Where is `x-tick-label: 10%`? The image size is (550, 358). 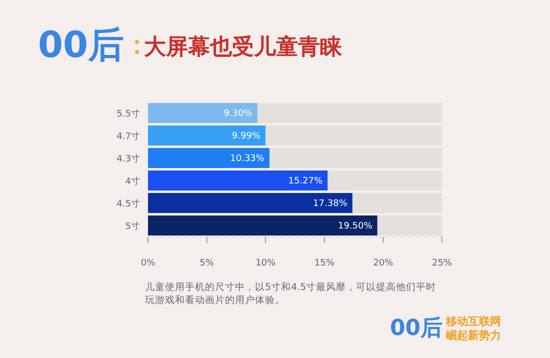 x-tick-label: 10% is located at coordinates (266, 263).